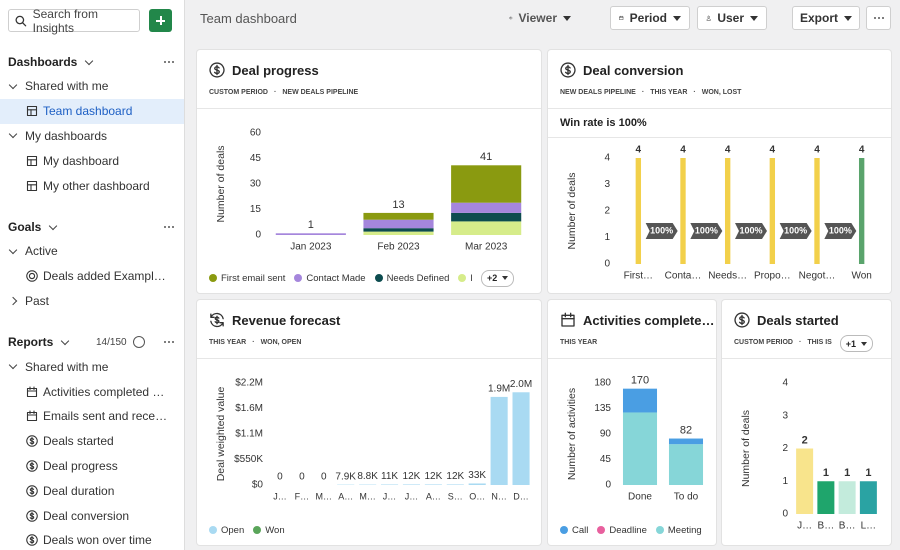  Describe the element at coordinates (633, 70) in the screenshot. I see `widget-title-text: Deal conversion` at that location.